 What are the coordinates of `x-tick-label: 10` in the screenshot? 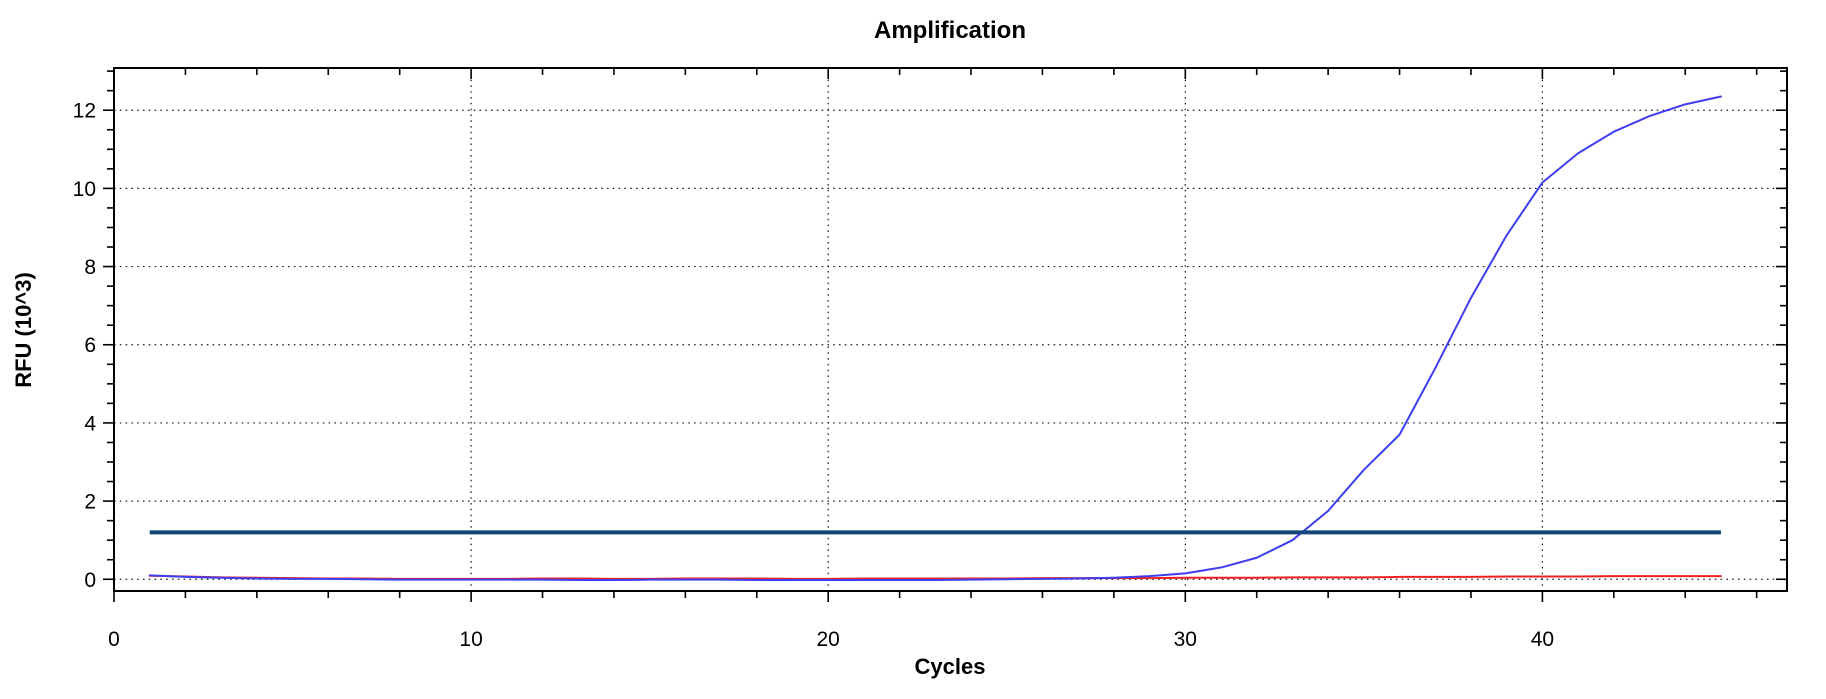 It's located at (470, 639).